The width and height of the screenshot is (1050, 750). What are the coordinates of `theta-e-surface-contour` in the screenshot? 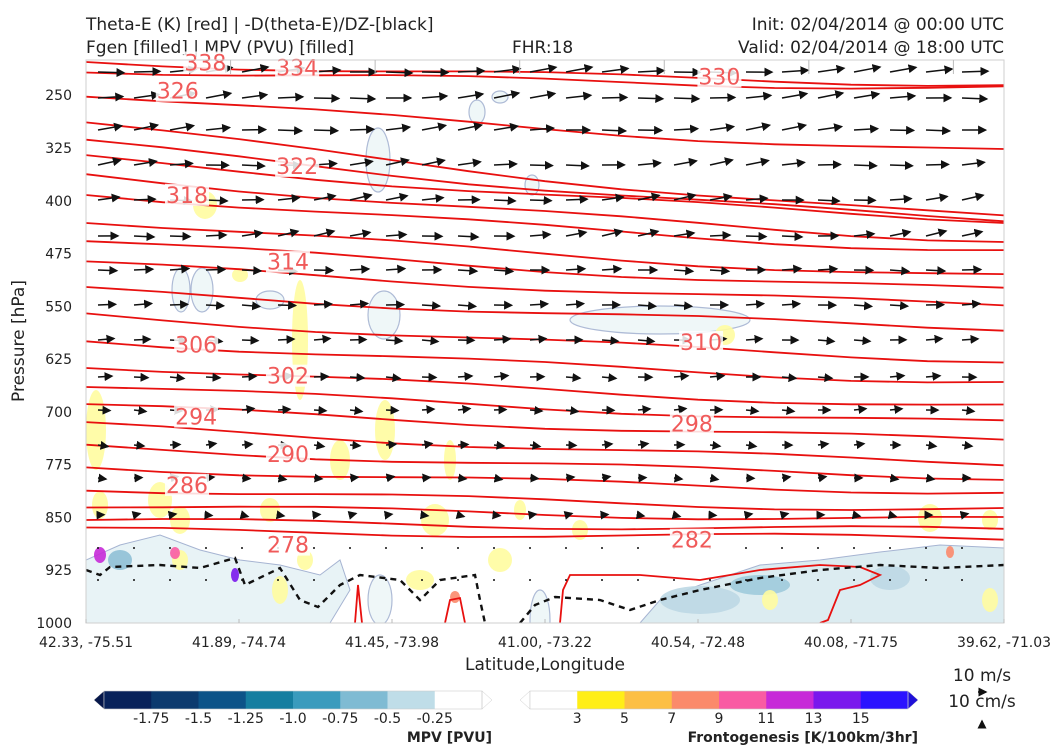 It's located at (721, 593).